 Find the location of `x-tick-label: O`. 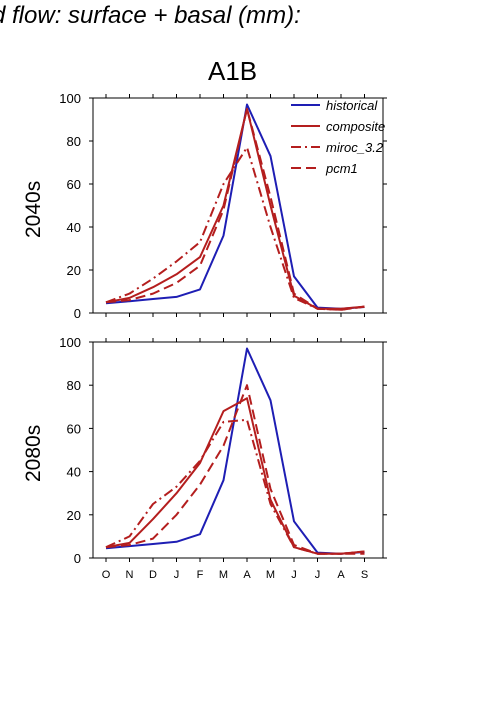

x-tick-label: O is located at coordinates (106, 575).